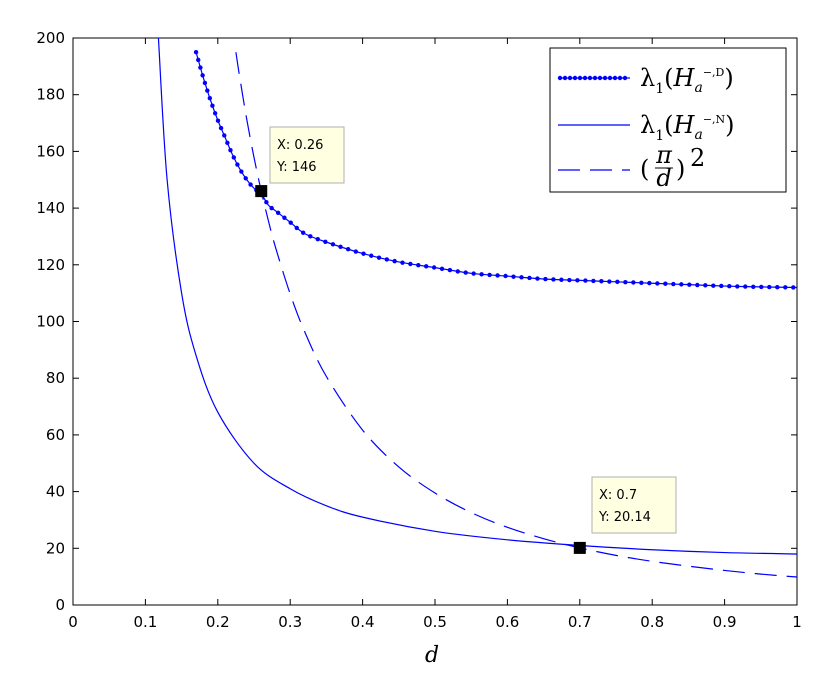 This screenshot has width=830, height=675. What do you see at coordinates (363, 622) in the screenshot?
I see `x-tick-label: 0.4` at bounding box center [363, 622].